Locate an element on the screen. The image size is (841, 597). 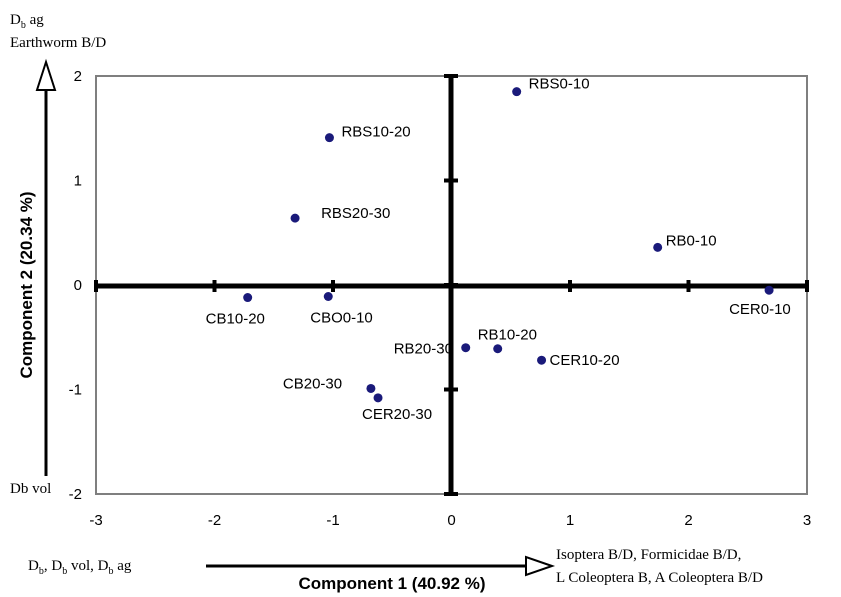
point-label: CER10-20 is located at coordinates (585, 360).